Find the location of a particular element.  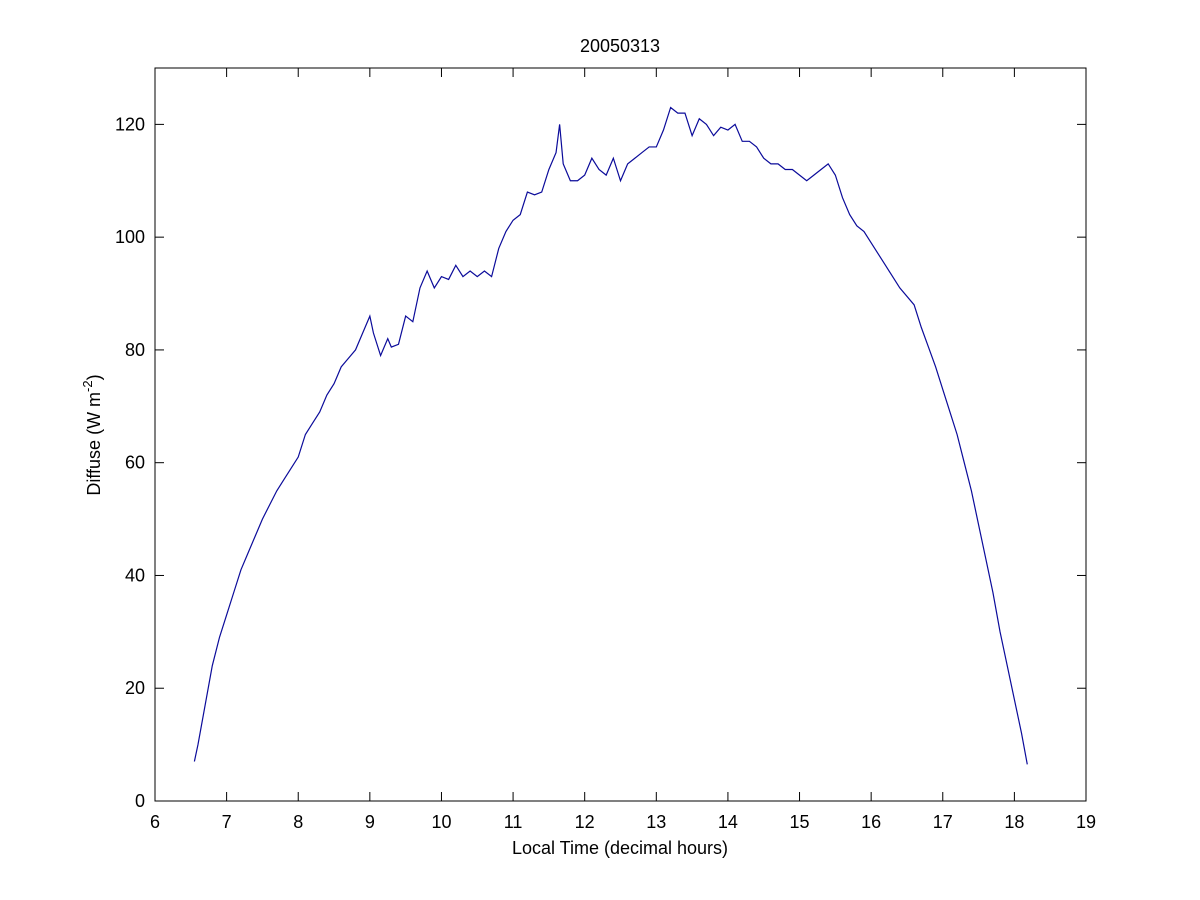

x-tick-label: 9 is located at coordinates (370, 822).